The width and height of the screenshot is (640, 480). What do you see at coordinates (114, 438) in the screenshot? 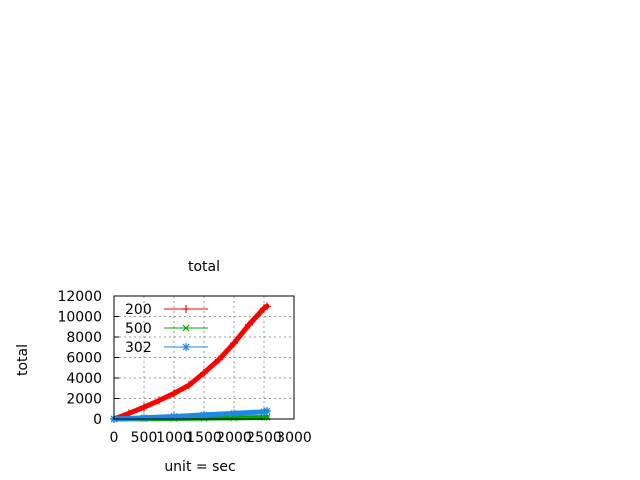
I see `x-tick-label: 0` at bounding box center [114, 438].